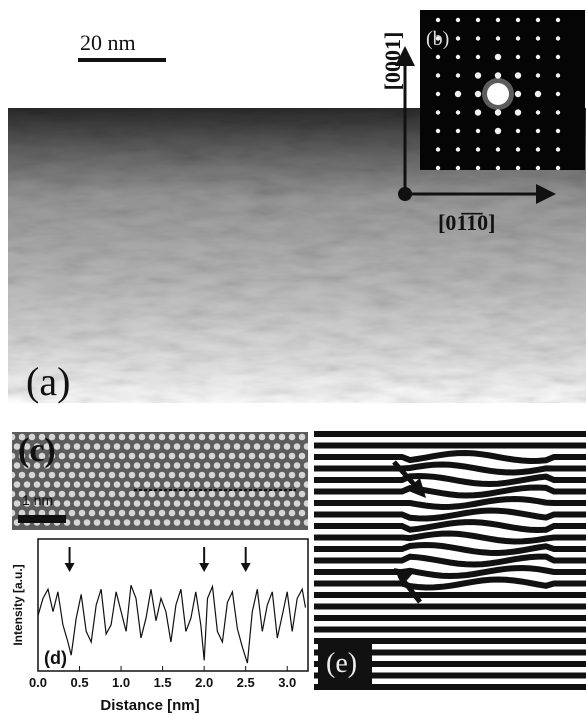  What do you see at coordinates (108, 42) in the screenshot?
I see `scale-bar-label-a: 20 nm` at bounding box center [108, 42].